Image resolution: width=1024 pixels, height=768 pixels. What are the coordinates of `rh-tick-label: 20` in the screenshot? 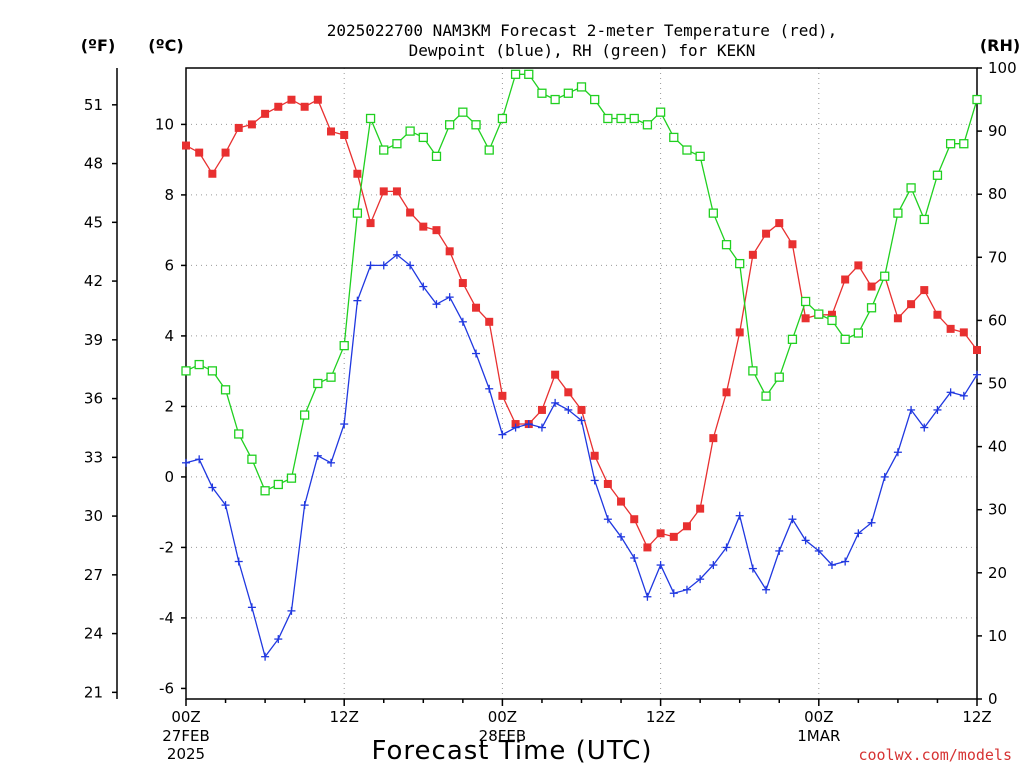 It's located at (997, 573).